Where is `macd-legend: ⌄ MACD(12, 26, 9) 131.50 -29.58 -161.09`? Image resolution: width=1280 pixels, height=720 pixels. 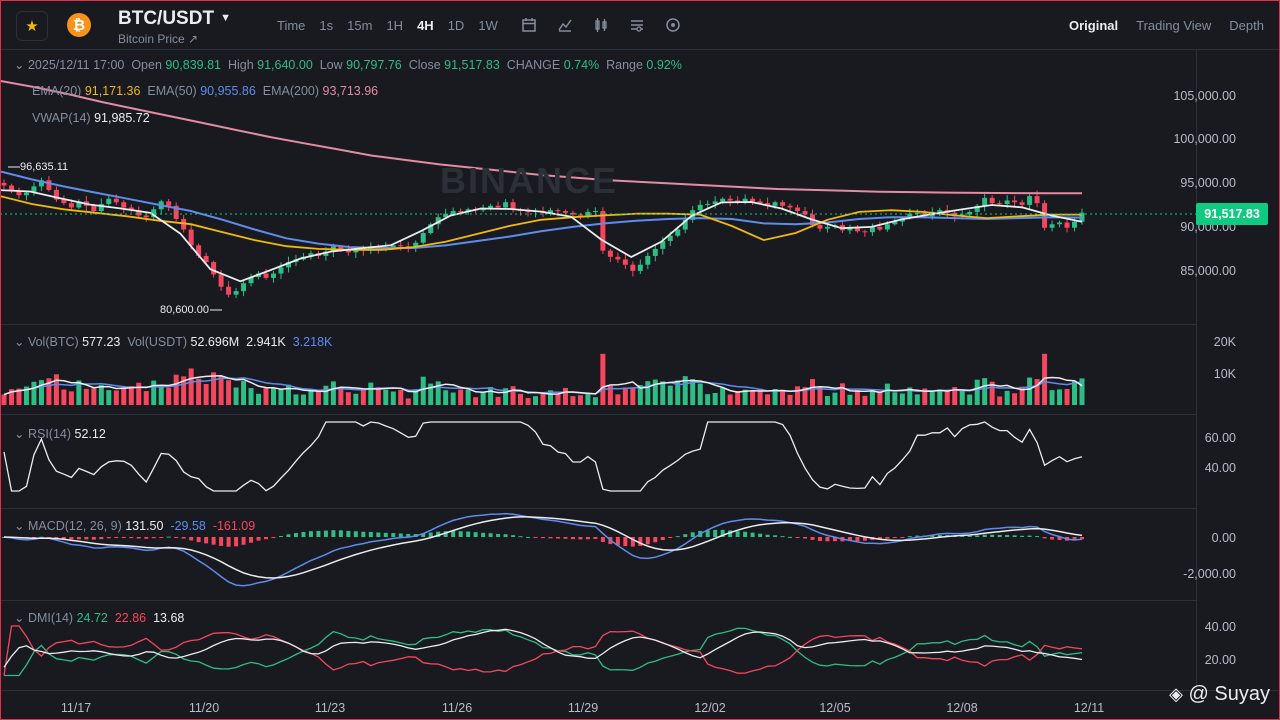
macd-legend: ⌄ MACD(12, 26, 9) 131.50 -29.58 -161.09 is located at coordinates (135, 526).